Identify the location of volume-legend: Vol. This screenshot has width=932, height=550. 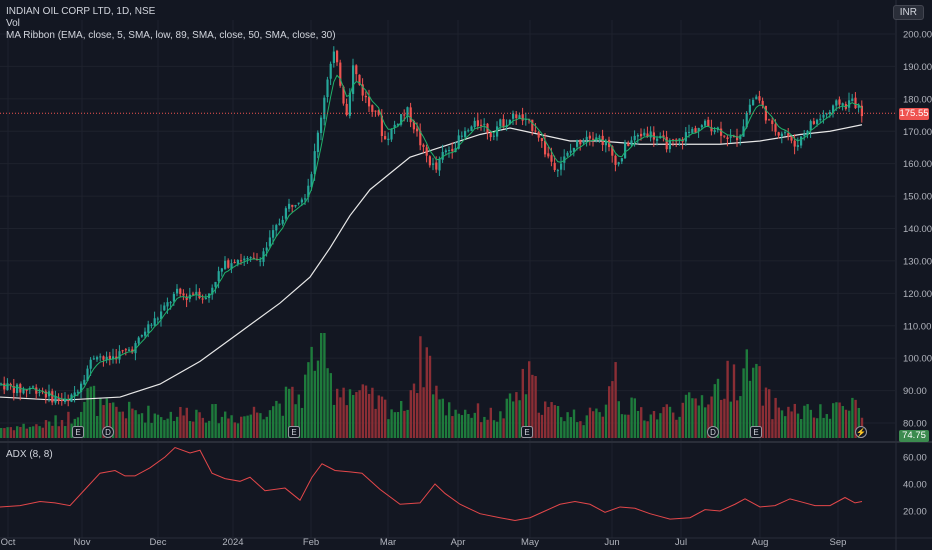
(13, 23).